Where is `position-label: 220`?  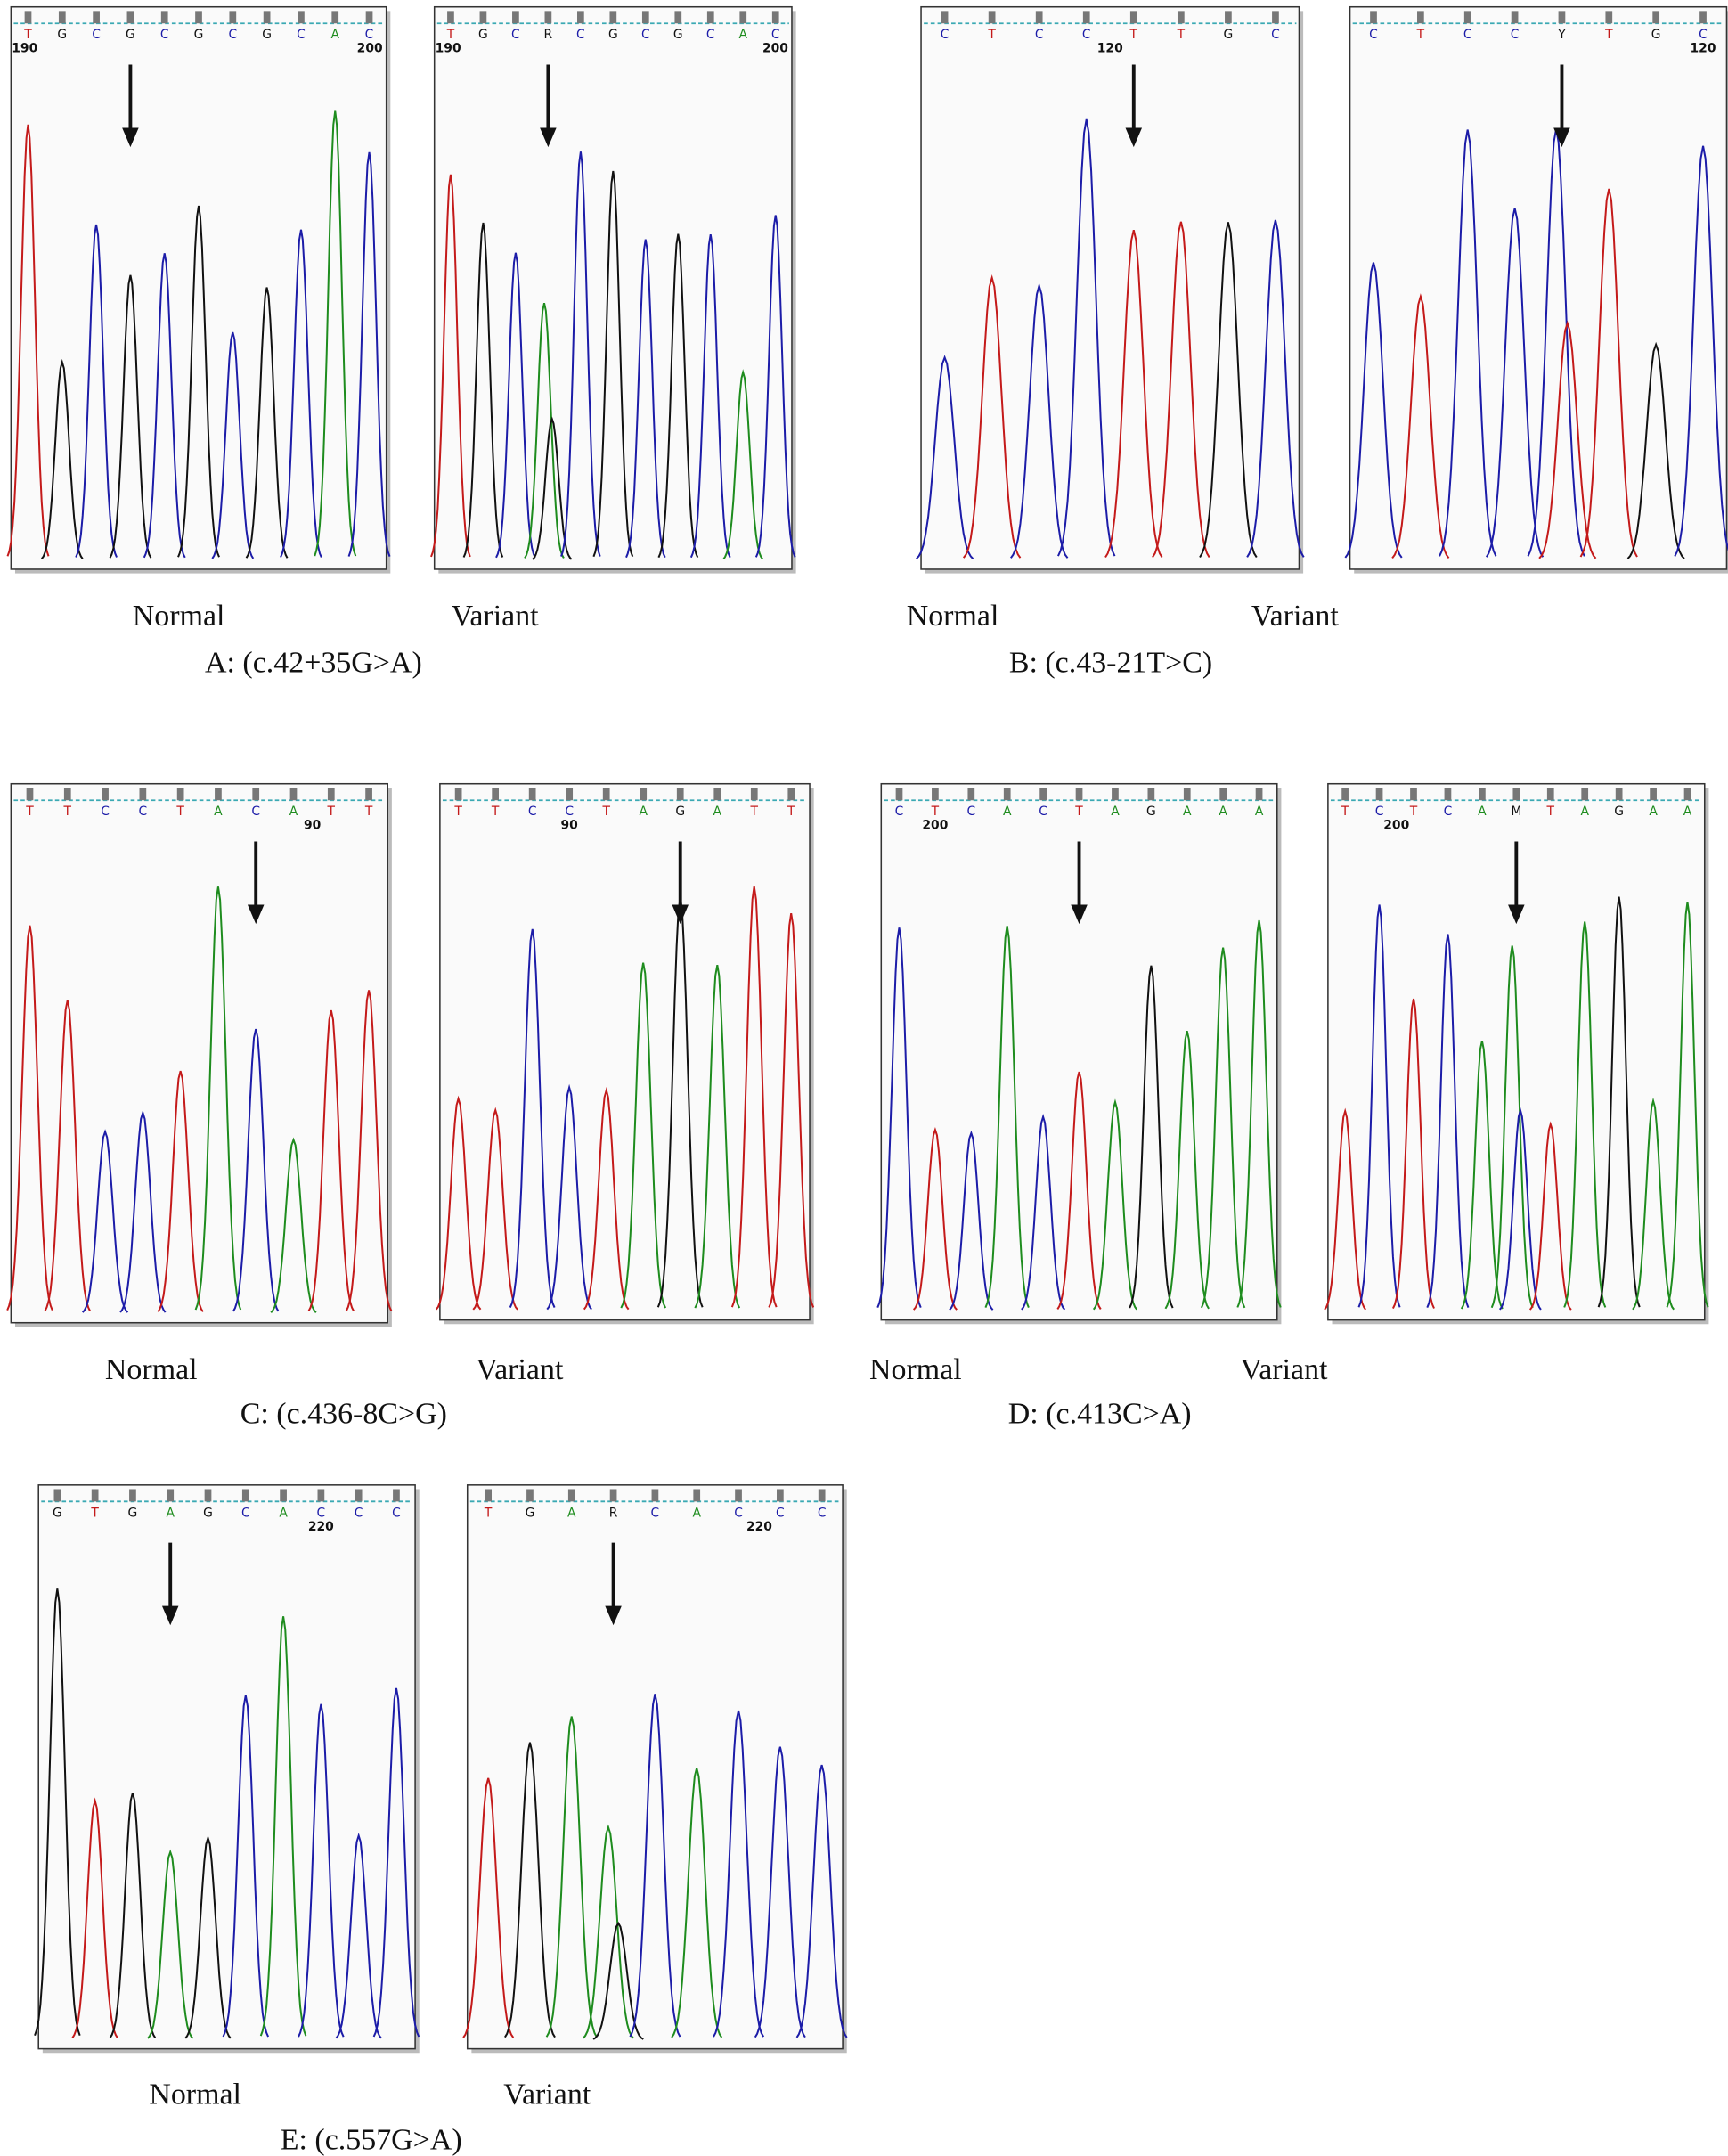 position-label: 220 is located at coordinates (759, 1527).